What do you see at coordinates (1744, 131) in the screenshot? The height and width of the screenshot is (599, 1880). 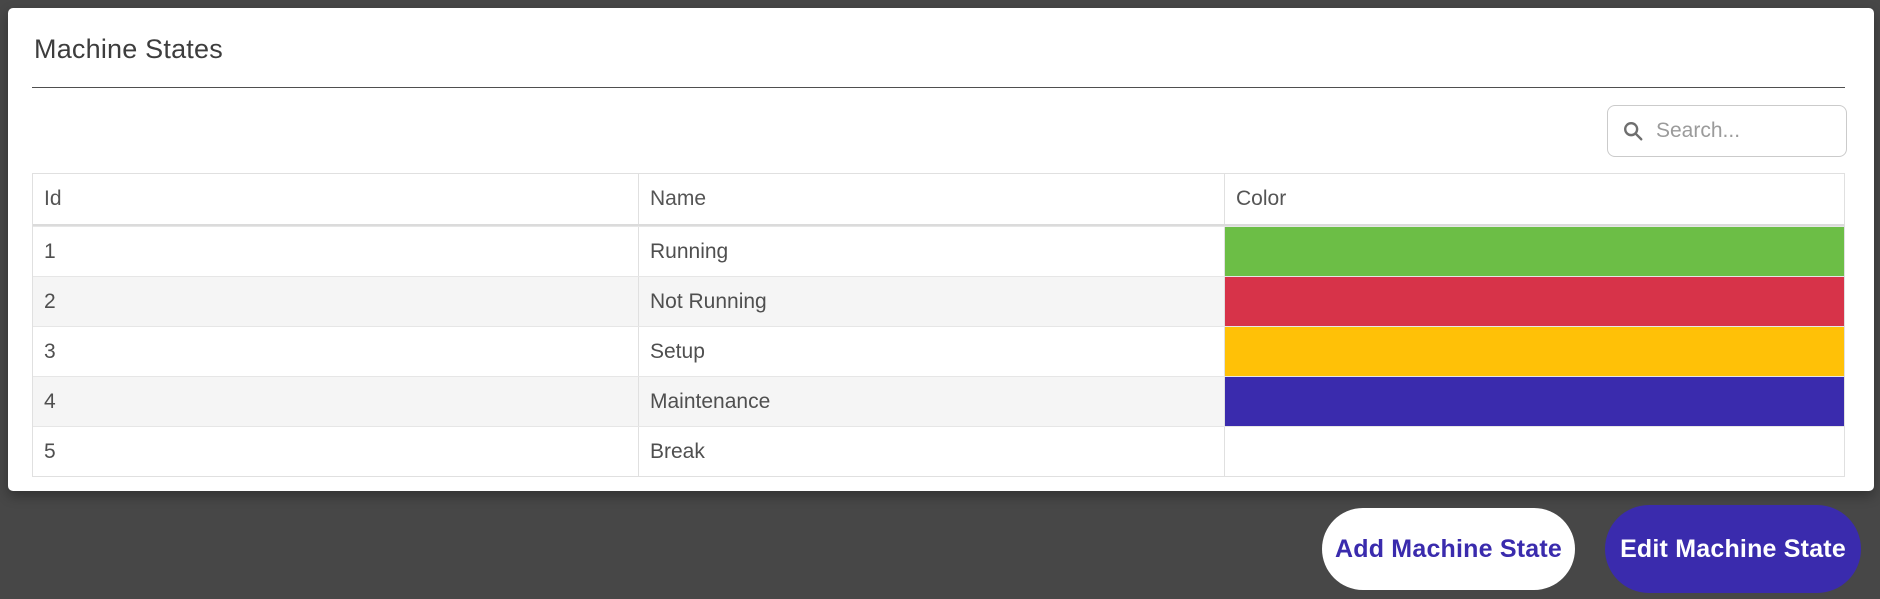 I see `search-input` at bounding box center [1744, 131].